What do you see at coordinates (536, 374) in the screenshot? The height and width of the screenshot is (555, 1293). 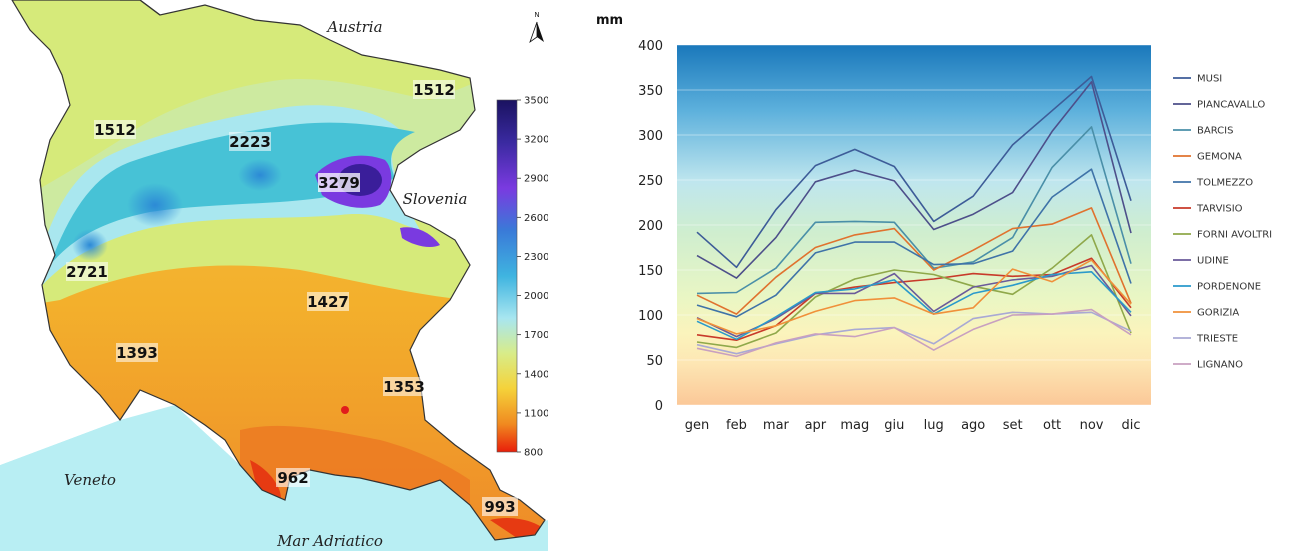 I see `colorbar-tick-label: 1400` at bounding box center [536, 374].